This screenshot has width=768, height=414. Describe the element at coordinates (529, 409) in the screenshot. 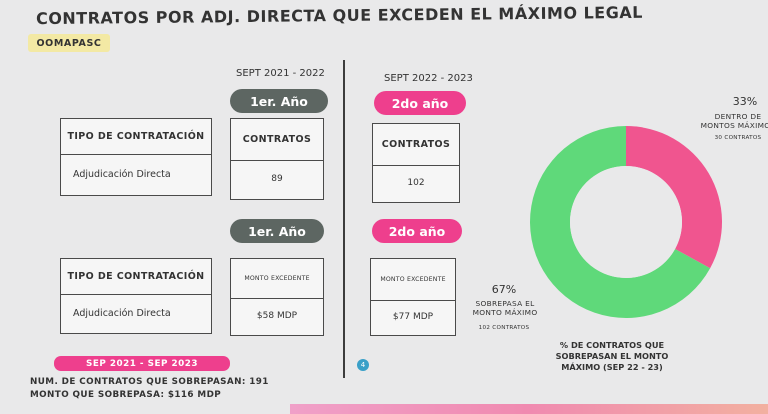

I see `bottom-decor-strip` at that location.